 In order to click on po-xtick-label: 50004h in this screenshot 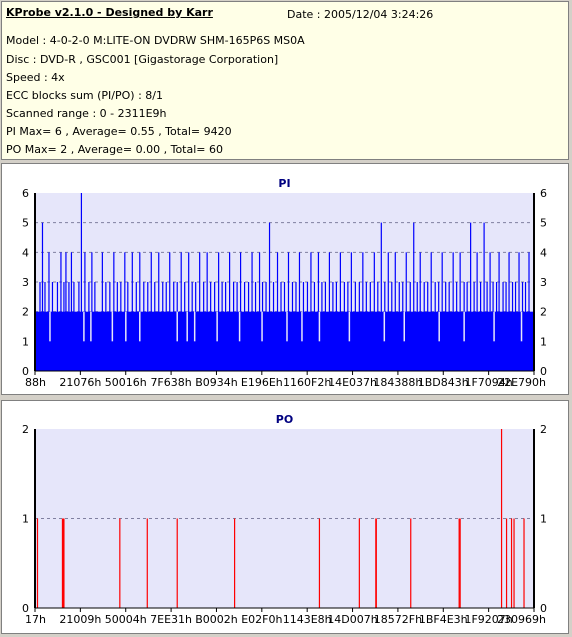, I will do `click(126, 619)`.